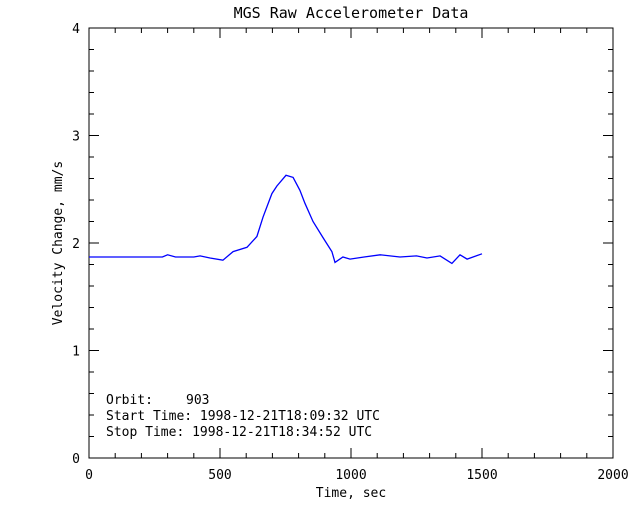  What do you see at coordinates (58, 243) in the screenshot?
I see `y-axis-label: Velocity Change, mm/s` at bounding box center [58, 243].